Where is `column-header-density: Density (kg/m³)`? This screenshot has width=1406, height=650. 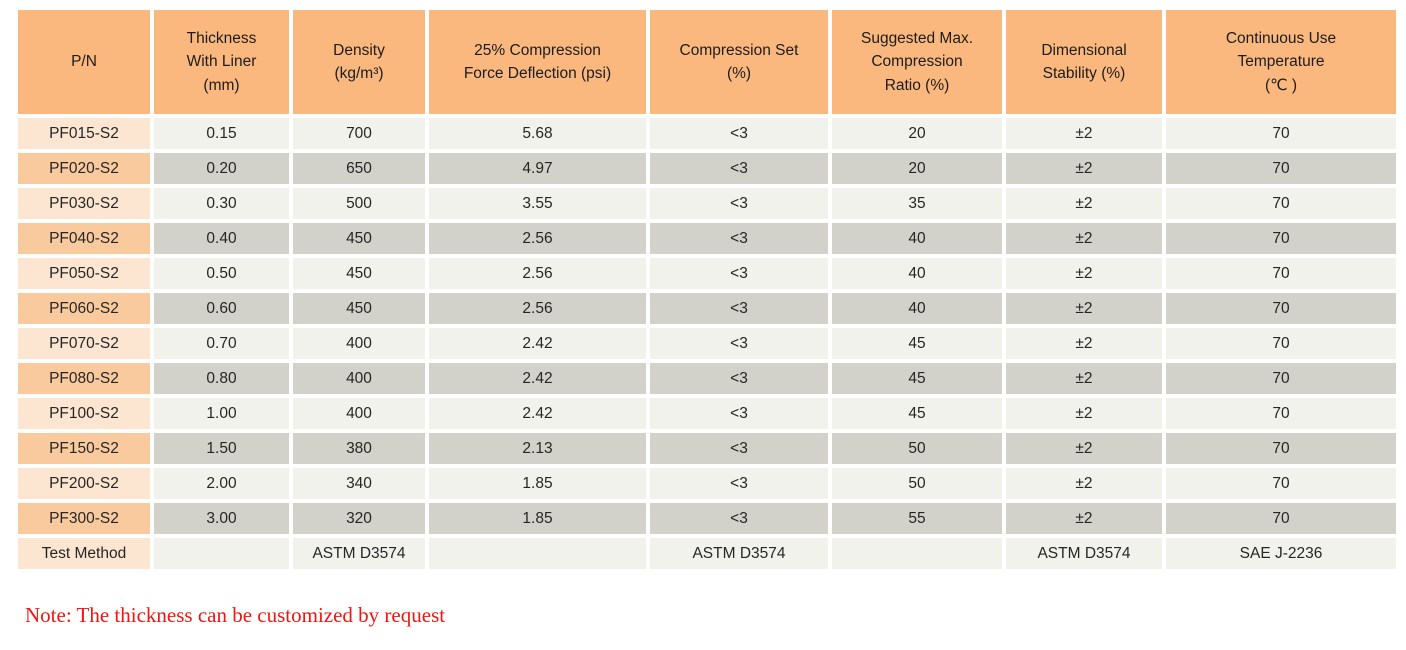
column-header-density: Density (kg/m³) is located at coordinates (359, 62).